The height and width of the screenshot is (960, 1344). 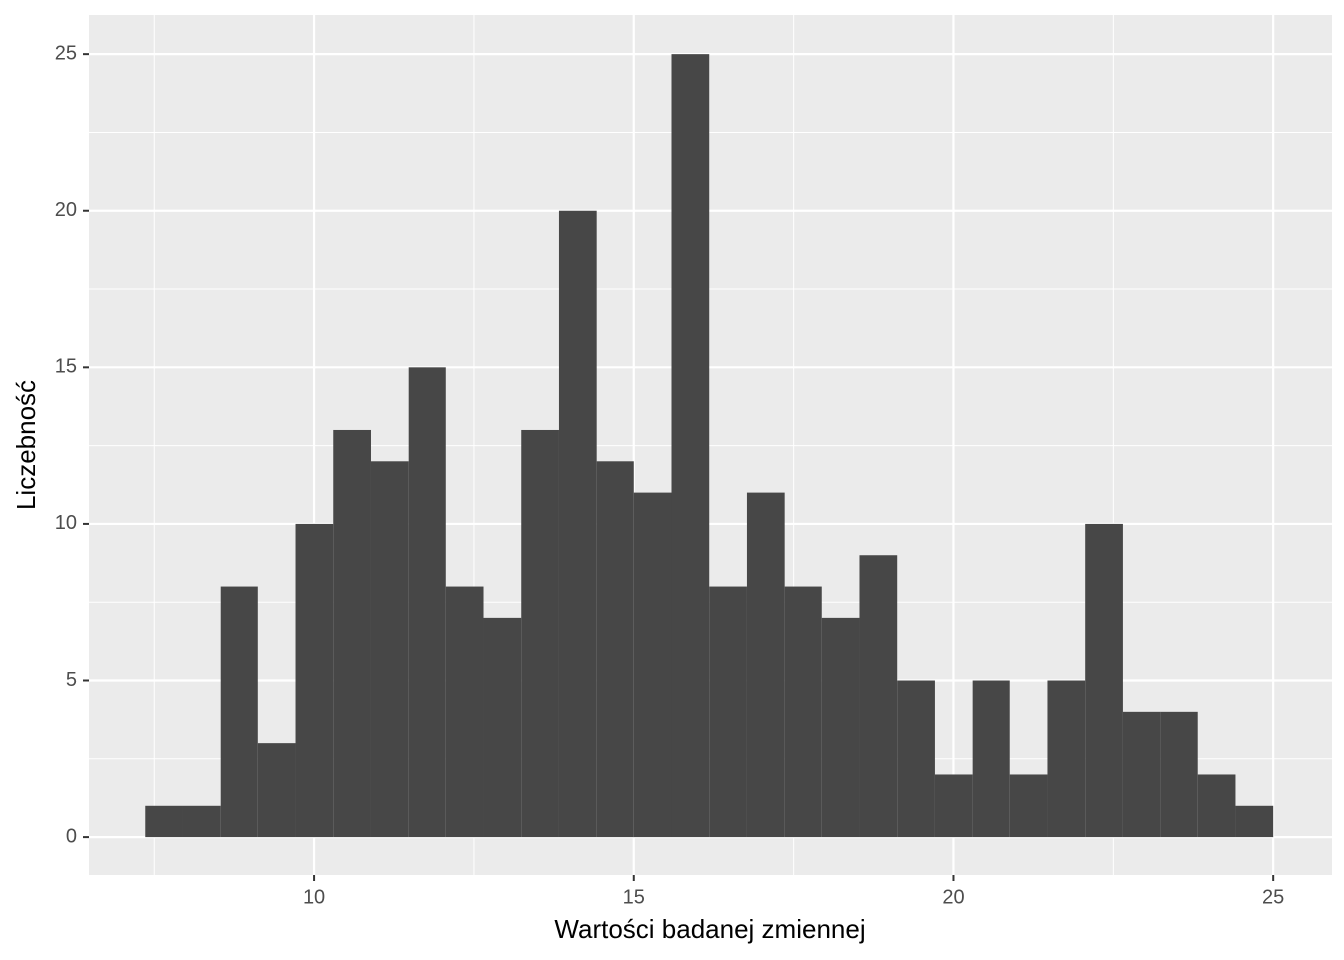 I want to click on x-tick-label: 10, so click(x=314, y=897).